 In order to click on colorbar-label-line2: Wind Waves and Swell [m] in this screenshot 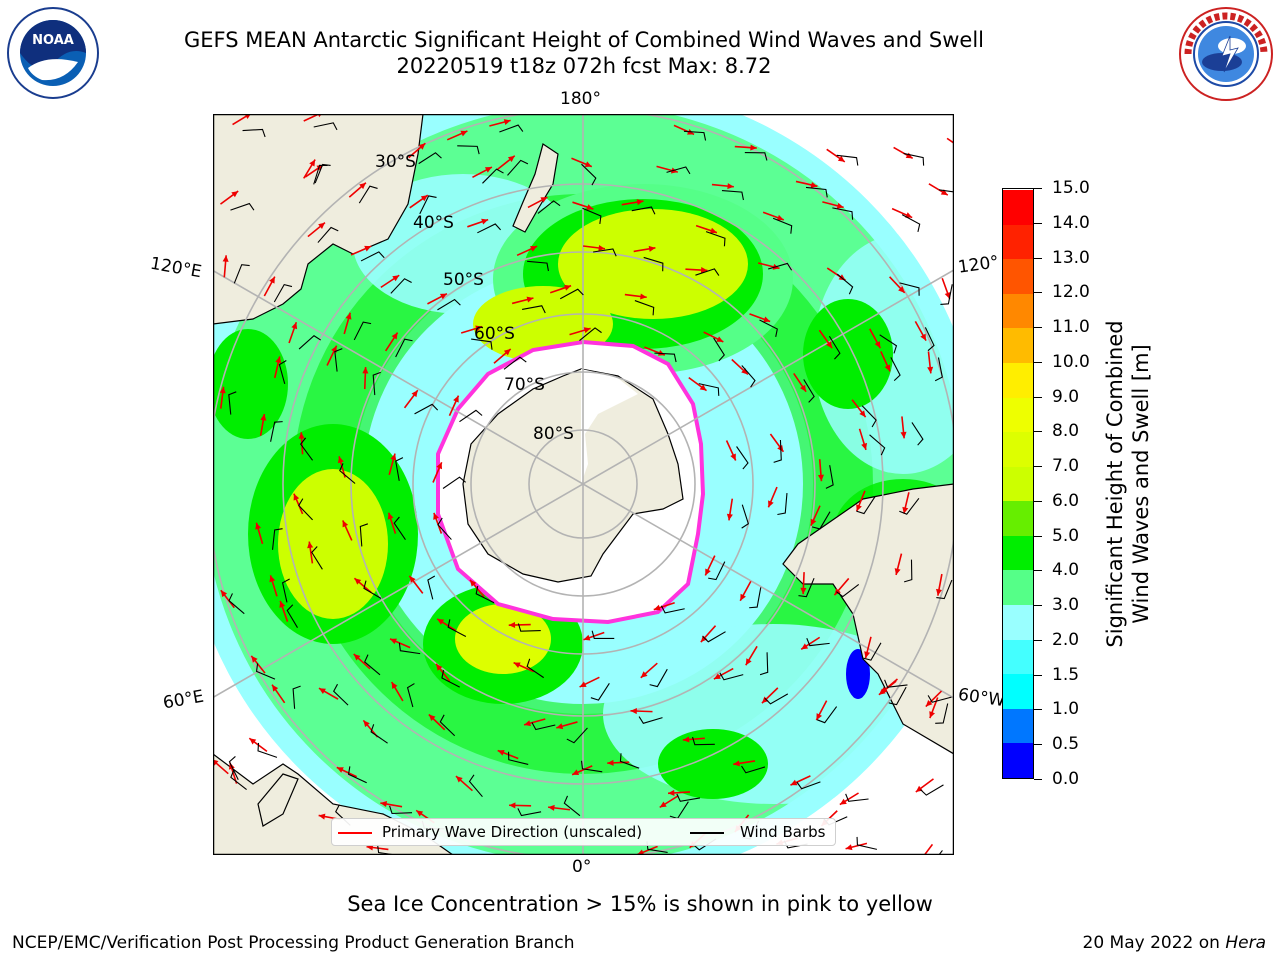, I will do `click(1141, 484)`.